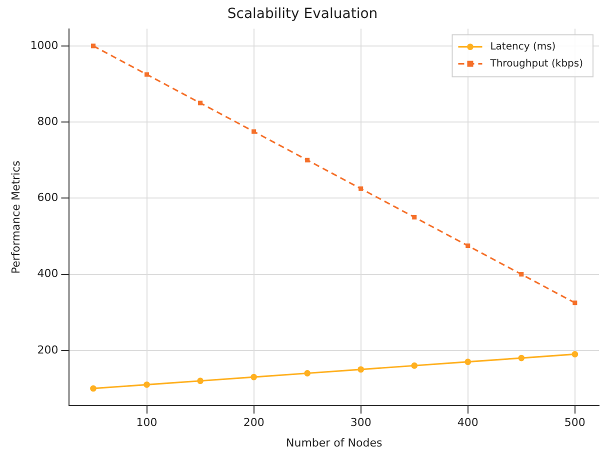 The image size is (613, 458). Describe the element at coordinates (47, 349) in the screenshot. I see `y-tick-label: 200` at that location.